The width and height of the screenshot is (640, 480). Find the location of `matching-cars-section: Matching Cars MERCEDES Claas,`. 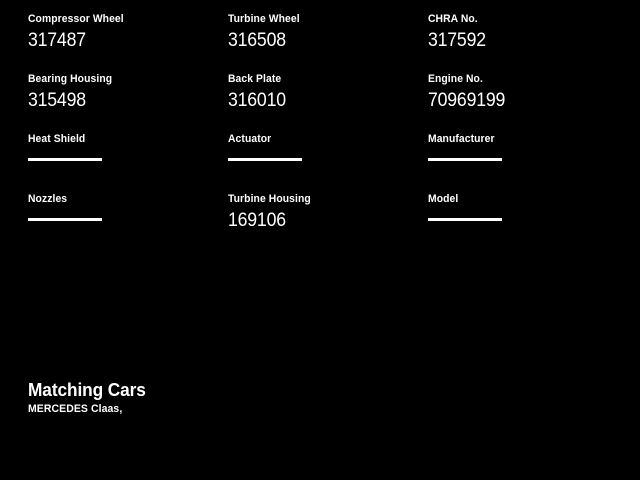

matching-cars-section: Matching Cars MERCEDES Claas, is located at coordinates (308, 398).